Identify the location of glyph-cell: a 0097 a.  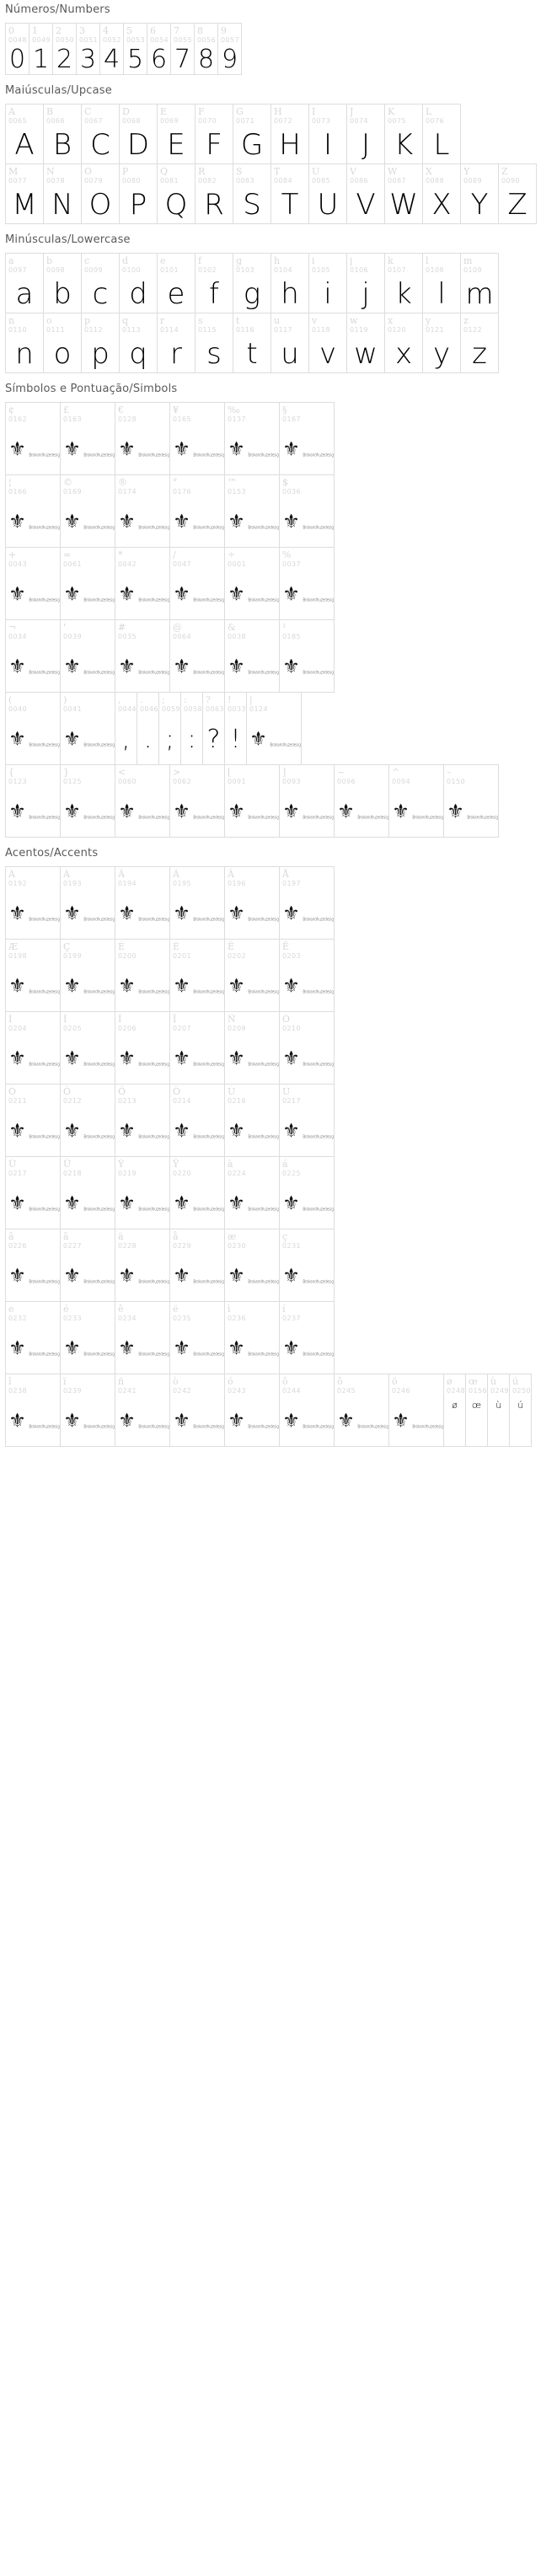
(24, 283).